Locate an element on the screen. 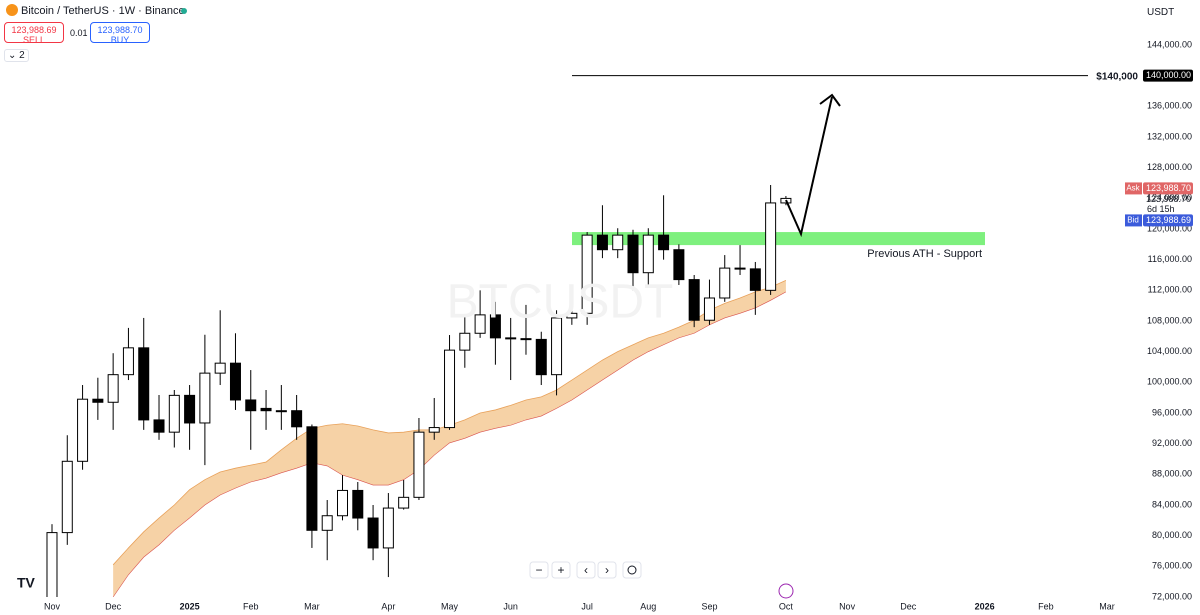 This screenshot has height=615, width=1200. last-price: 123,988.70 is located at coordinates (1168, 199).